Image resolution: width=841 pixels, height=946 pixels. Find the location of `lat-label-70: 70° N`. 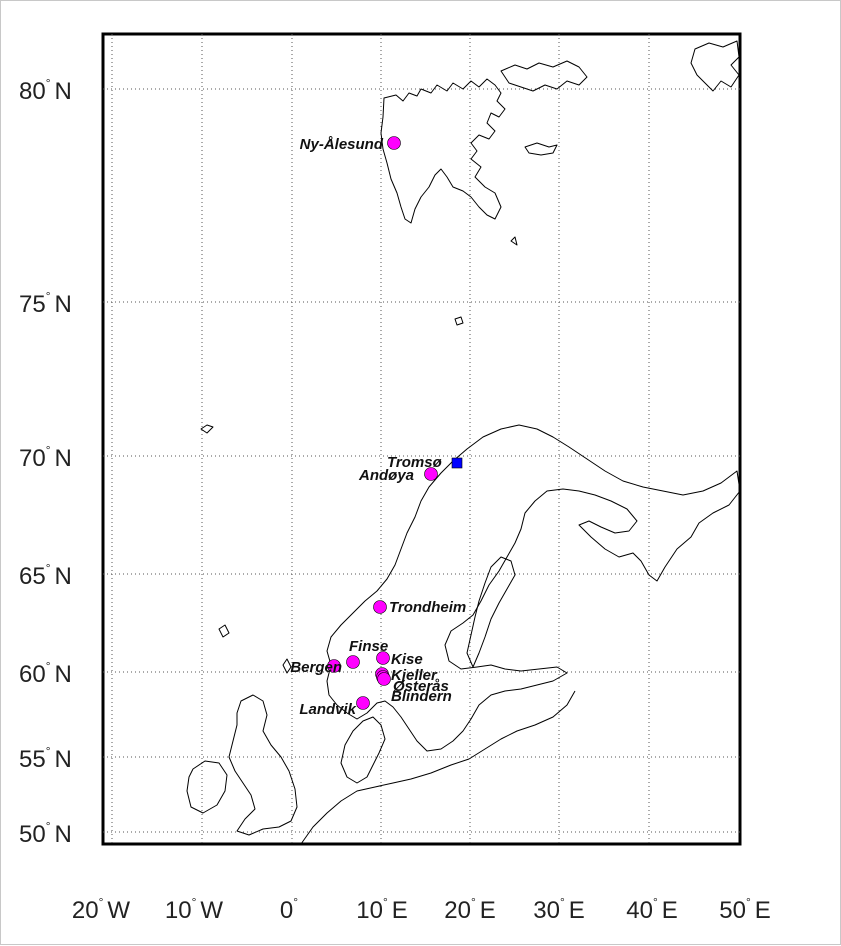

lat-label-70: 70° N is located at coordinates (45, 457).